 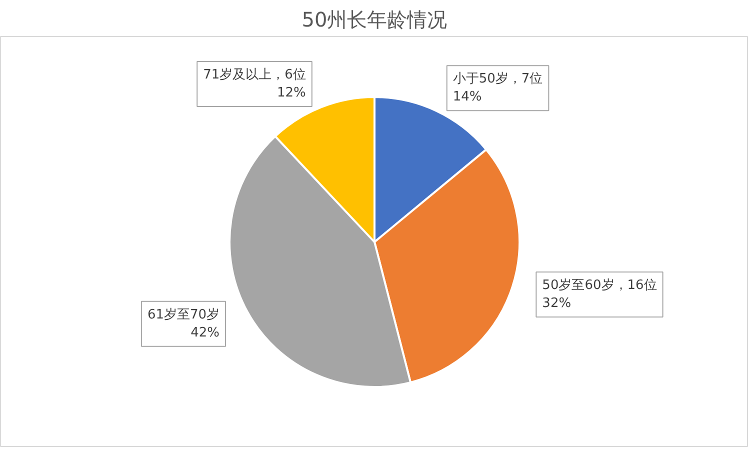 I want to click on slice-label: 小于50岁，7位, so click(x=497, y=79).